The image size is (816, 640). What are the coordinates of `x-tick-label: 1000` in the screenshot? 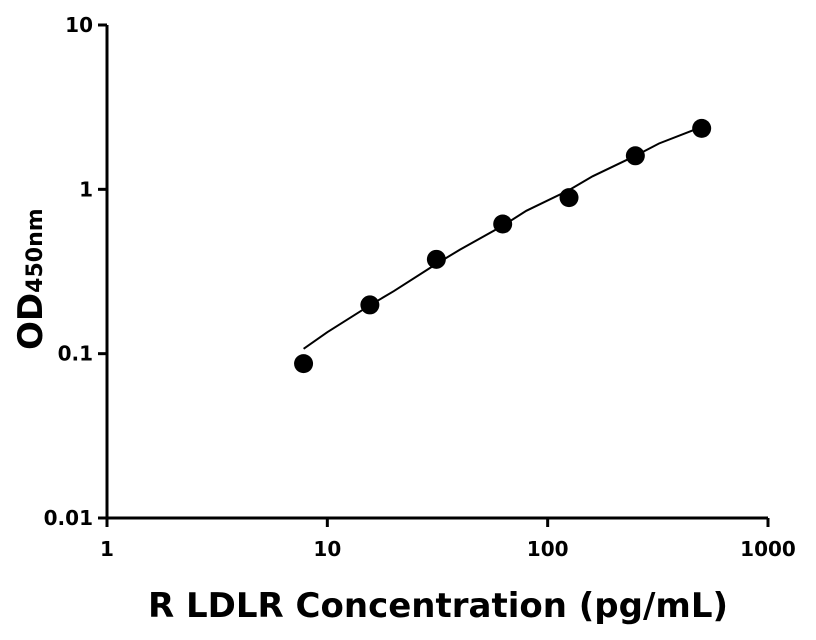 It's located at (768, 549).